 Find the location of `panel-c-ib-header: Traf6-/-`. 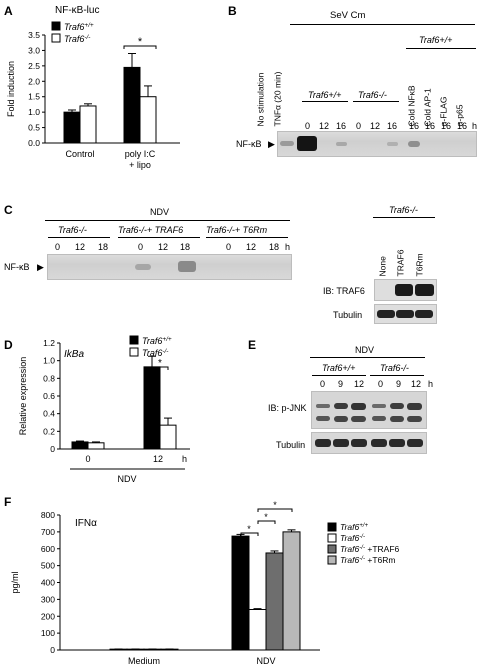

panel-c-ib-header: Traf6-/- is located at coordinates (403, 210).